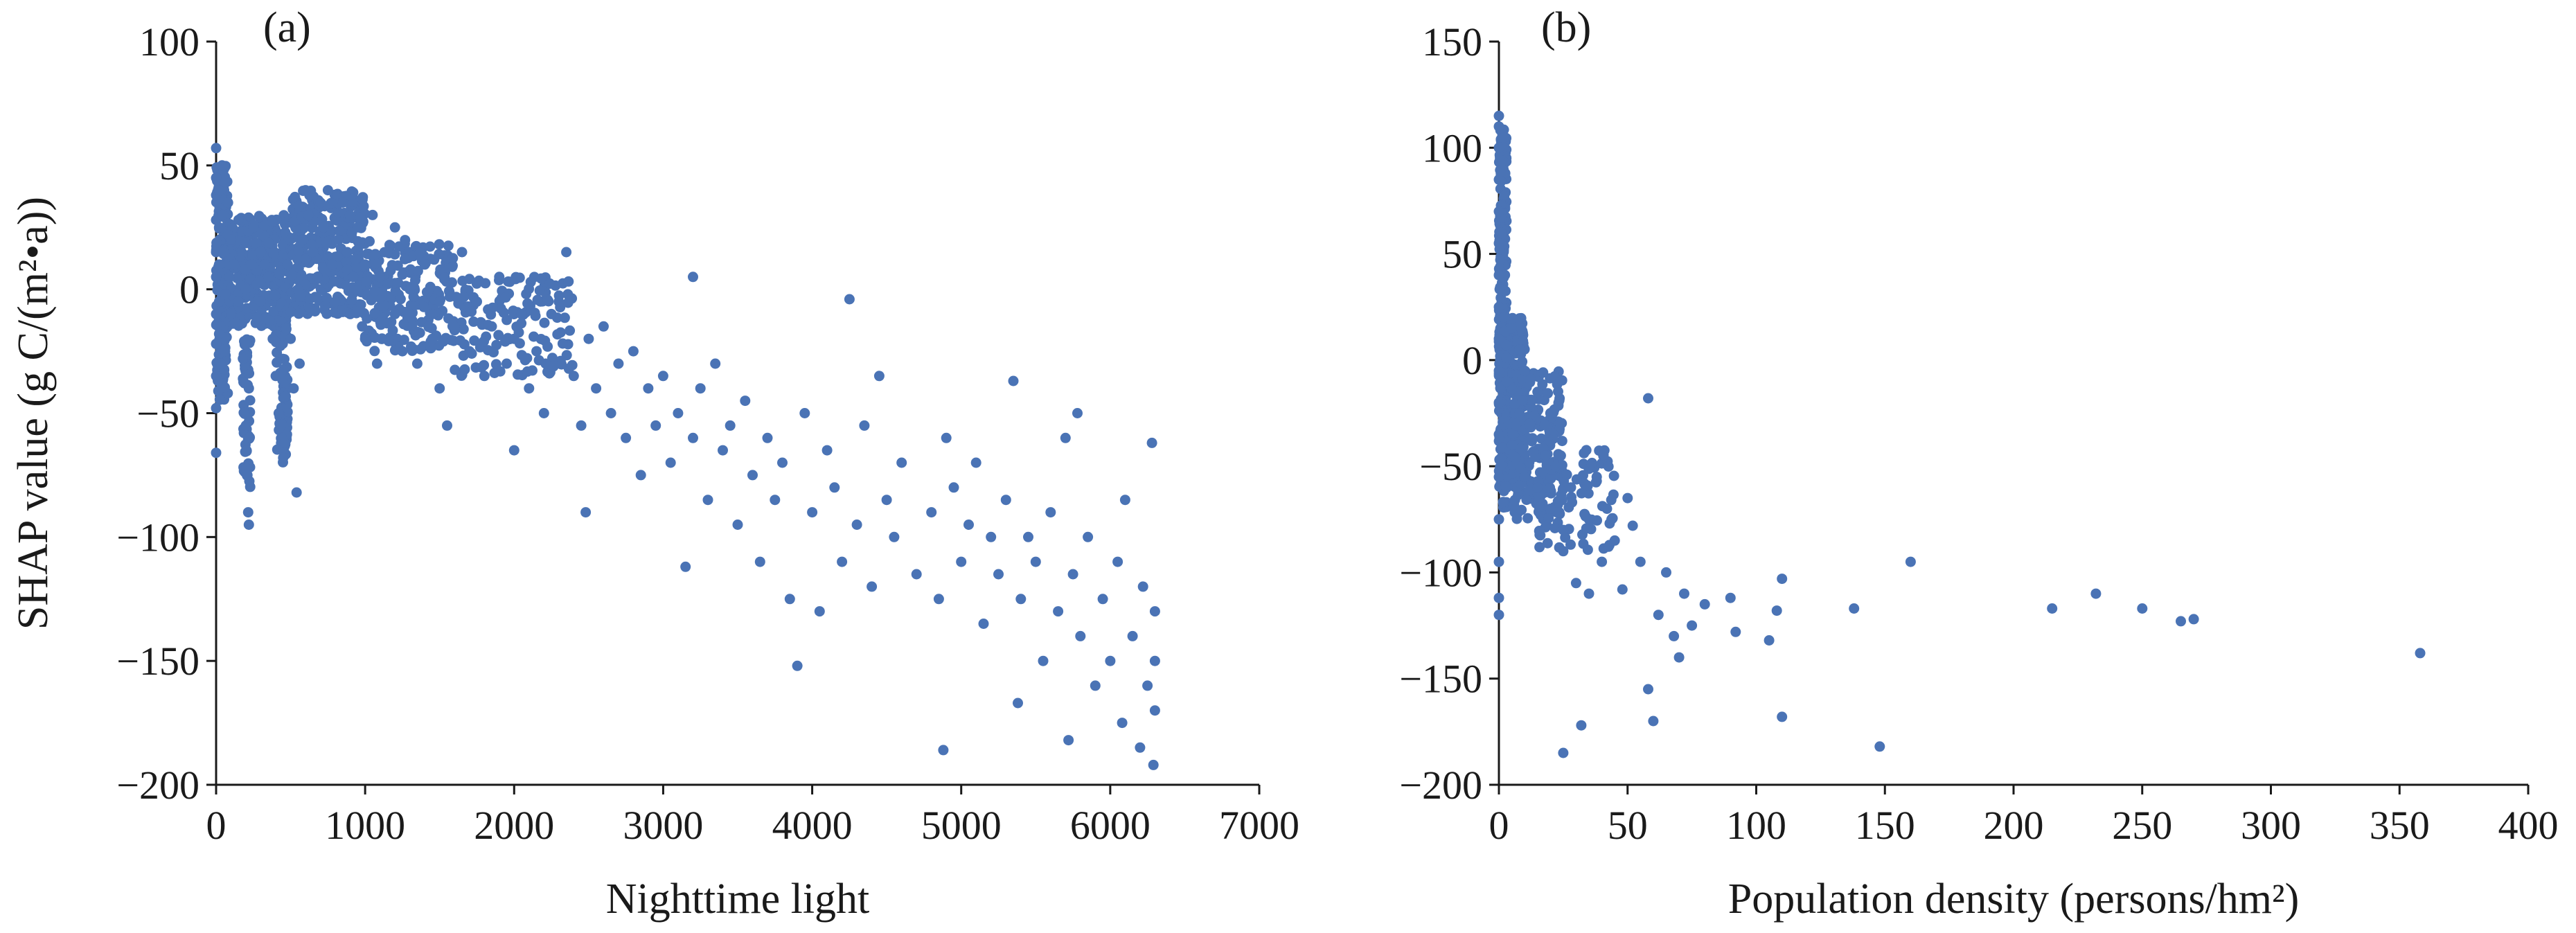  What do you see at coordinates (2142, 825) in the screenshot?
I see `x-tick-label: 250` at bounding box center [2142, 825].